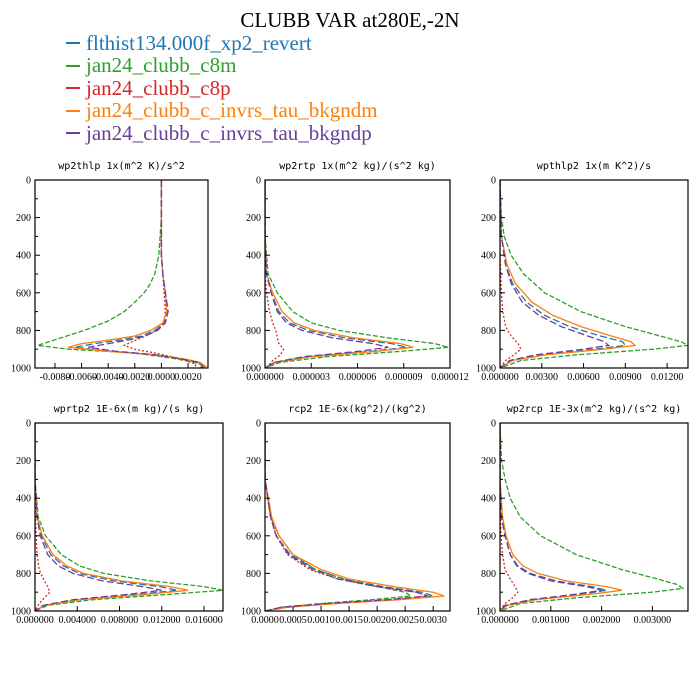 The image size is (700, 700). What do you see at coordinates (321, 620) in the screenshot?
I see `x-tick-label: 0.0010` at bounding box center [321, 620].